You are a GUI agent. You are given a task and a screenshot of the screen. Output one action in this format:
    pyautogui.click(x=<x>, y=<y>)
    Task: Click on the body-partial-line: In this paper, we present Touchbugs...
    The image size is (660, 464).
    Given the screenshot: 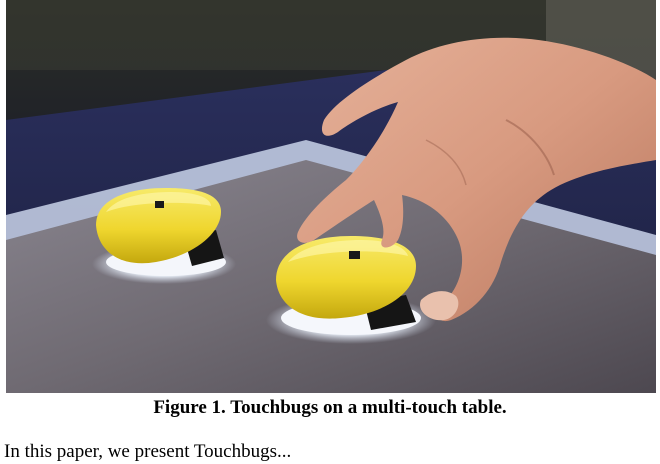 What is the action you would take?
    pyautogui.click(x=148, y=451)
    